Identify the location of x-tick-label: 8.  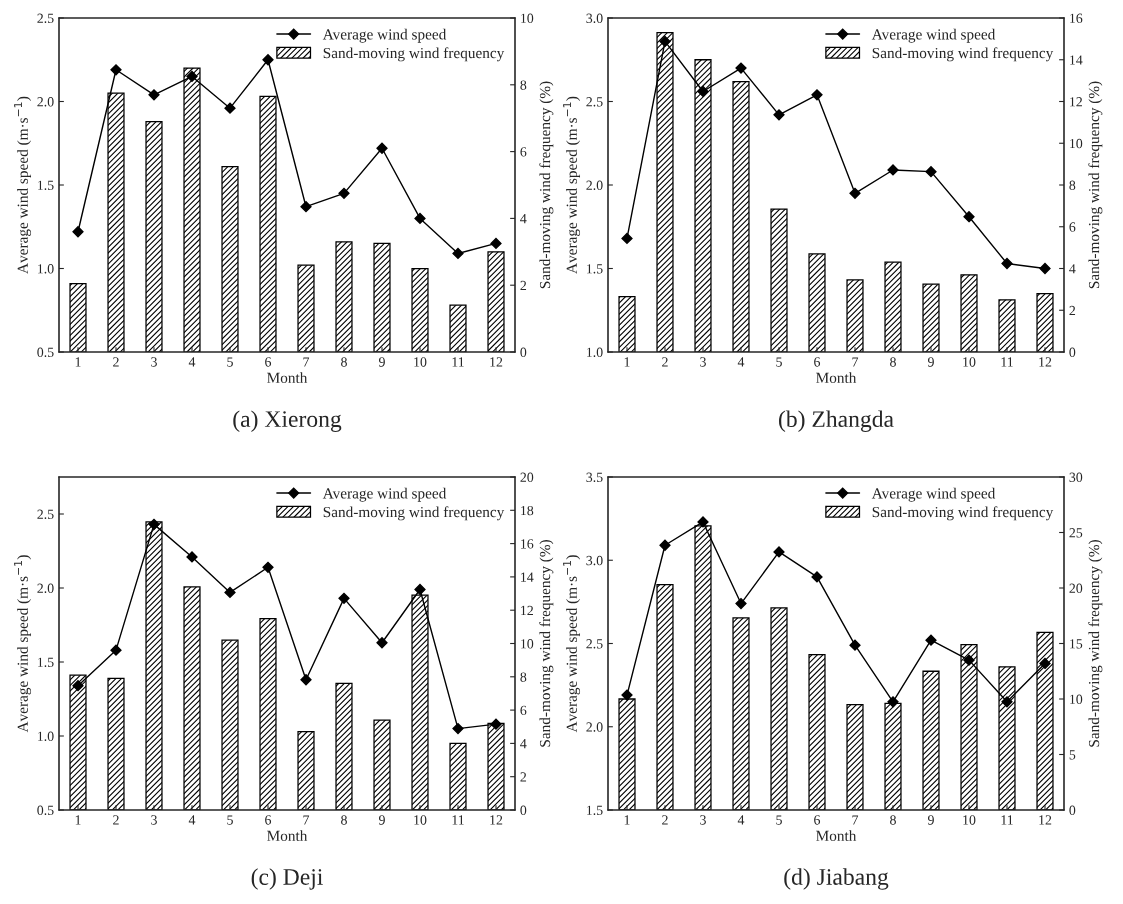
(344, 362).